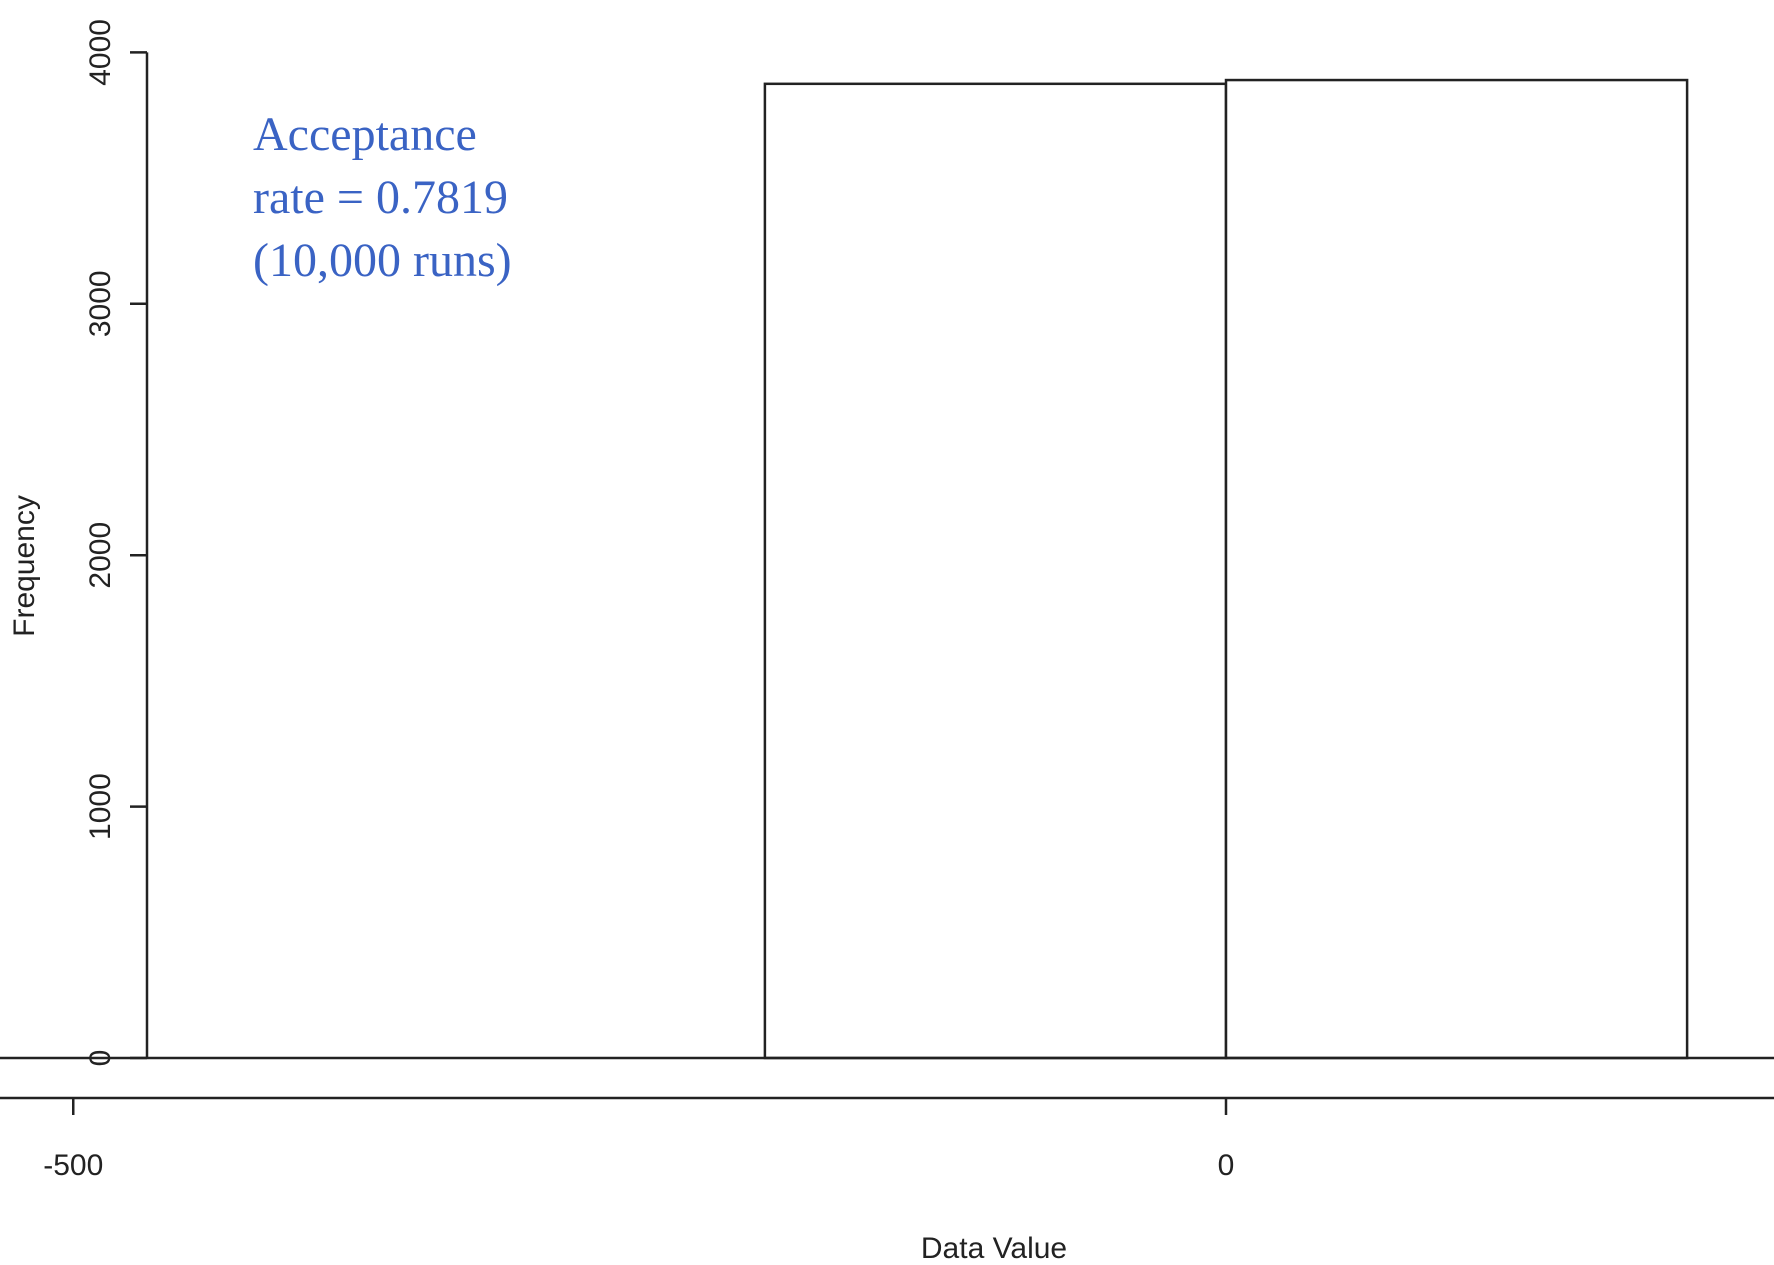 The height and width of the screenshot is (1265, 1774). What do you see at coordinates (382, 260) in the screenshot?
I see `annotation-line-3: (10,000 runs)` at bounding box center [382, 260].